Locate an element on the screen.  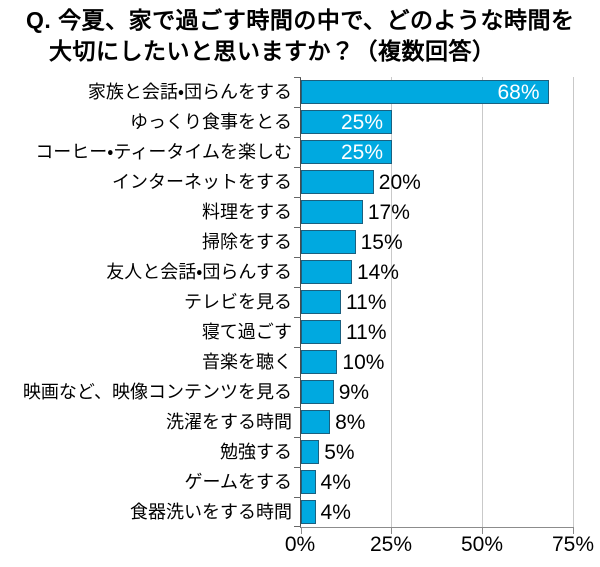
category-label: ゆっくり食事をとる is located at coordinates (211, 122).